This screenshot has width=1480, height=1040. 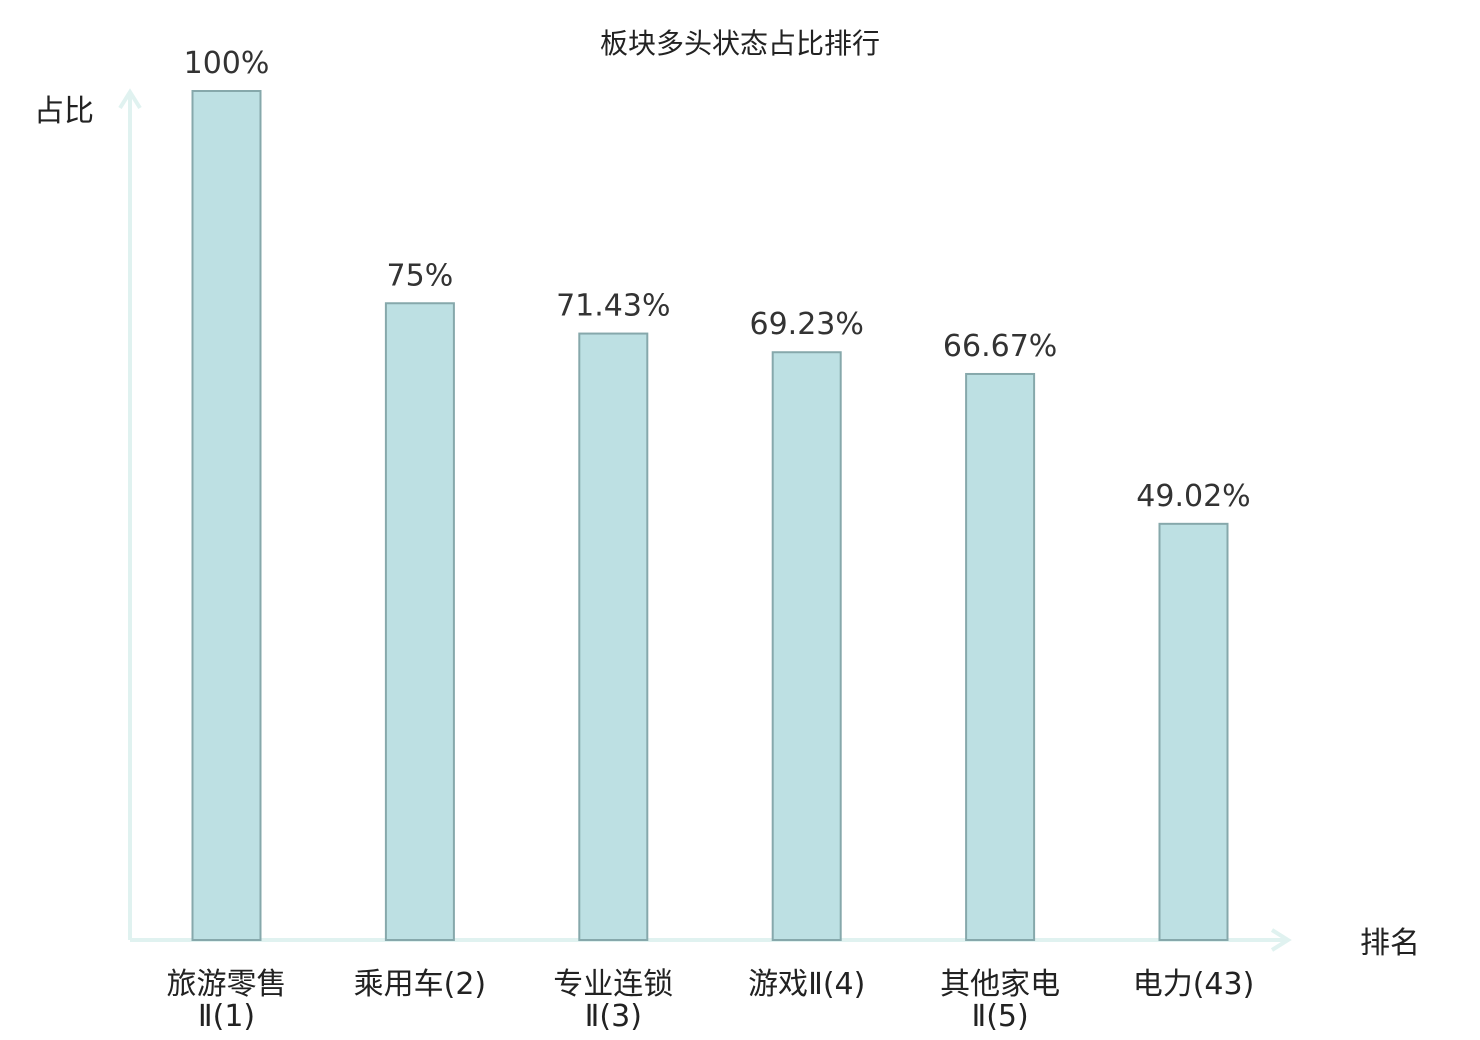 I want to click on category-name: 专业连锁, so click(x=613, y=984).